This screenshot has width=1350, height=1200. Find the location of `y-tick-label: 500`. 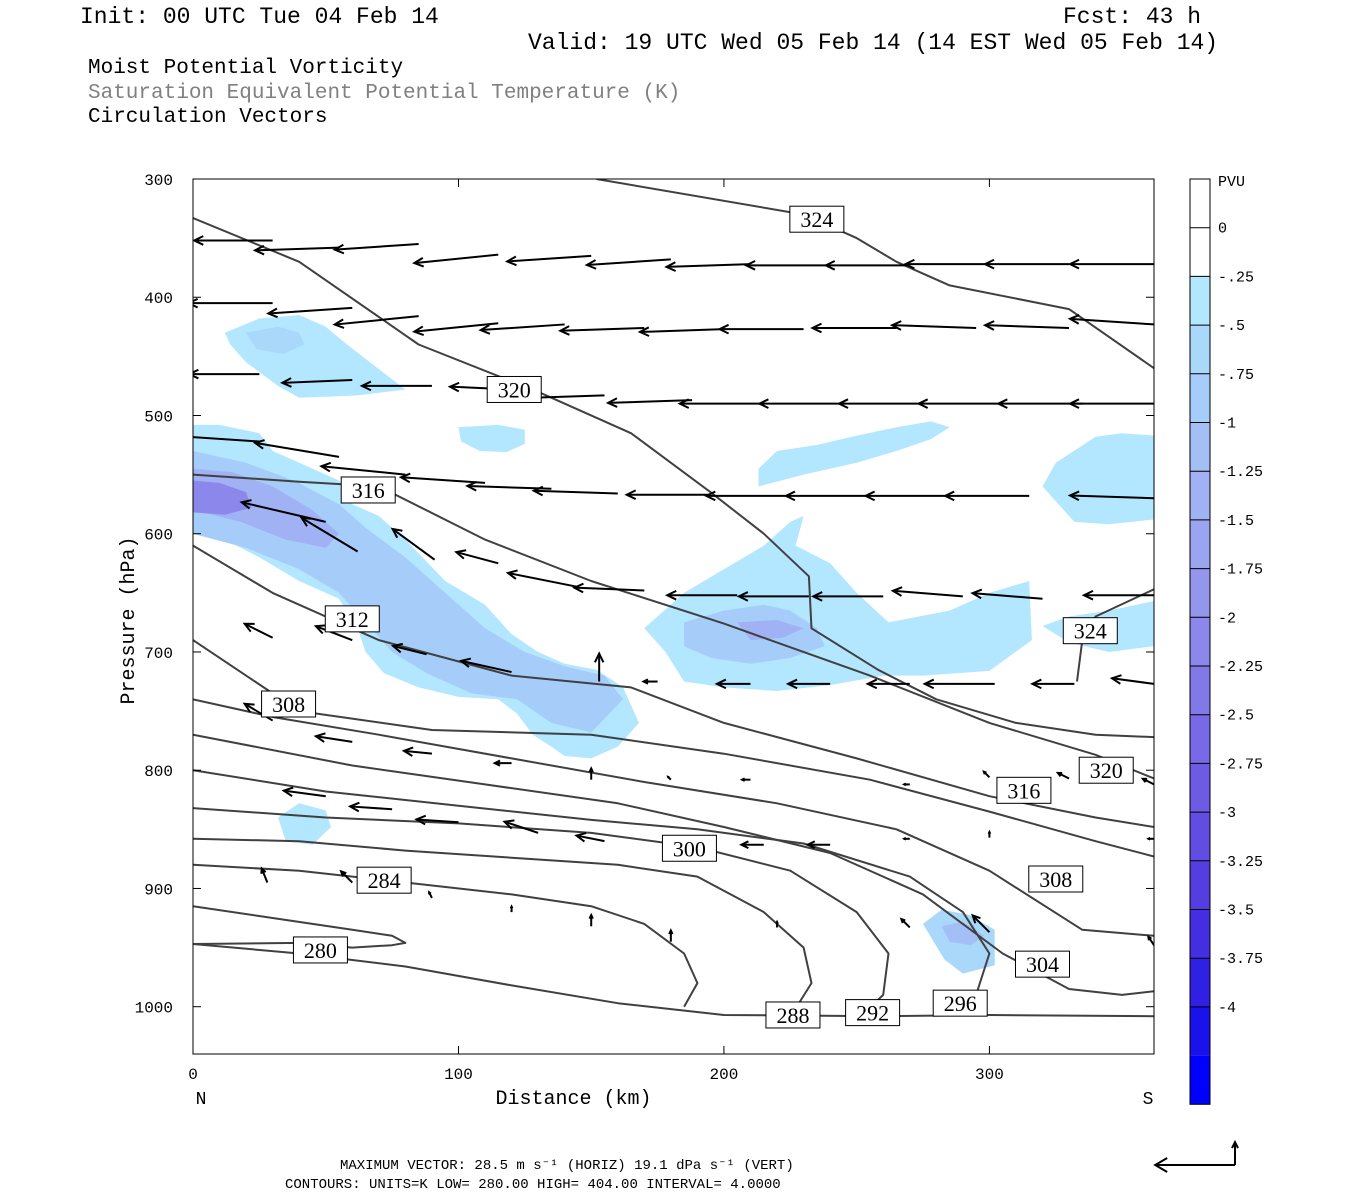

y-tick-label: 500 is located at coordinates (158, 417).